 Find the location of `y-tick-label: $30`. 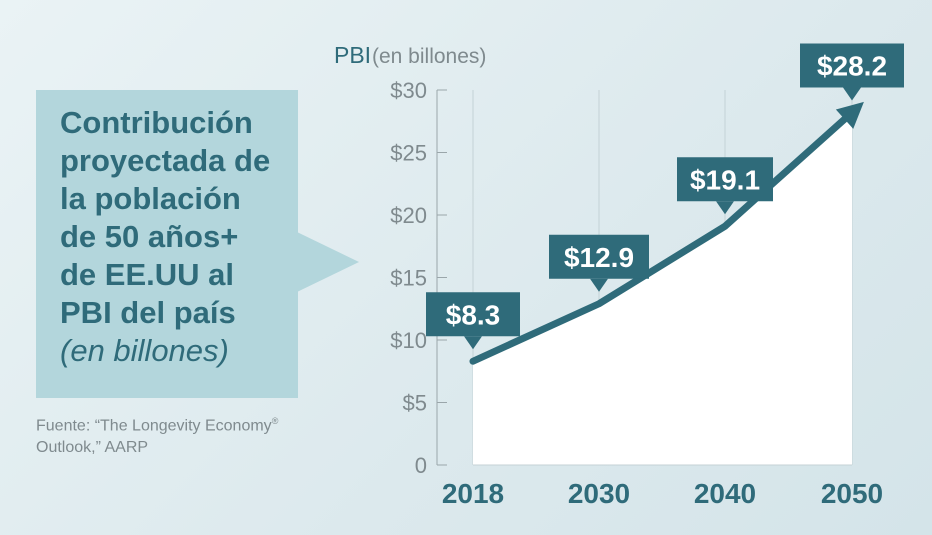

y-tick-label: $30 is located at coordinates (408, 90).